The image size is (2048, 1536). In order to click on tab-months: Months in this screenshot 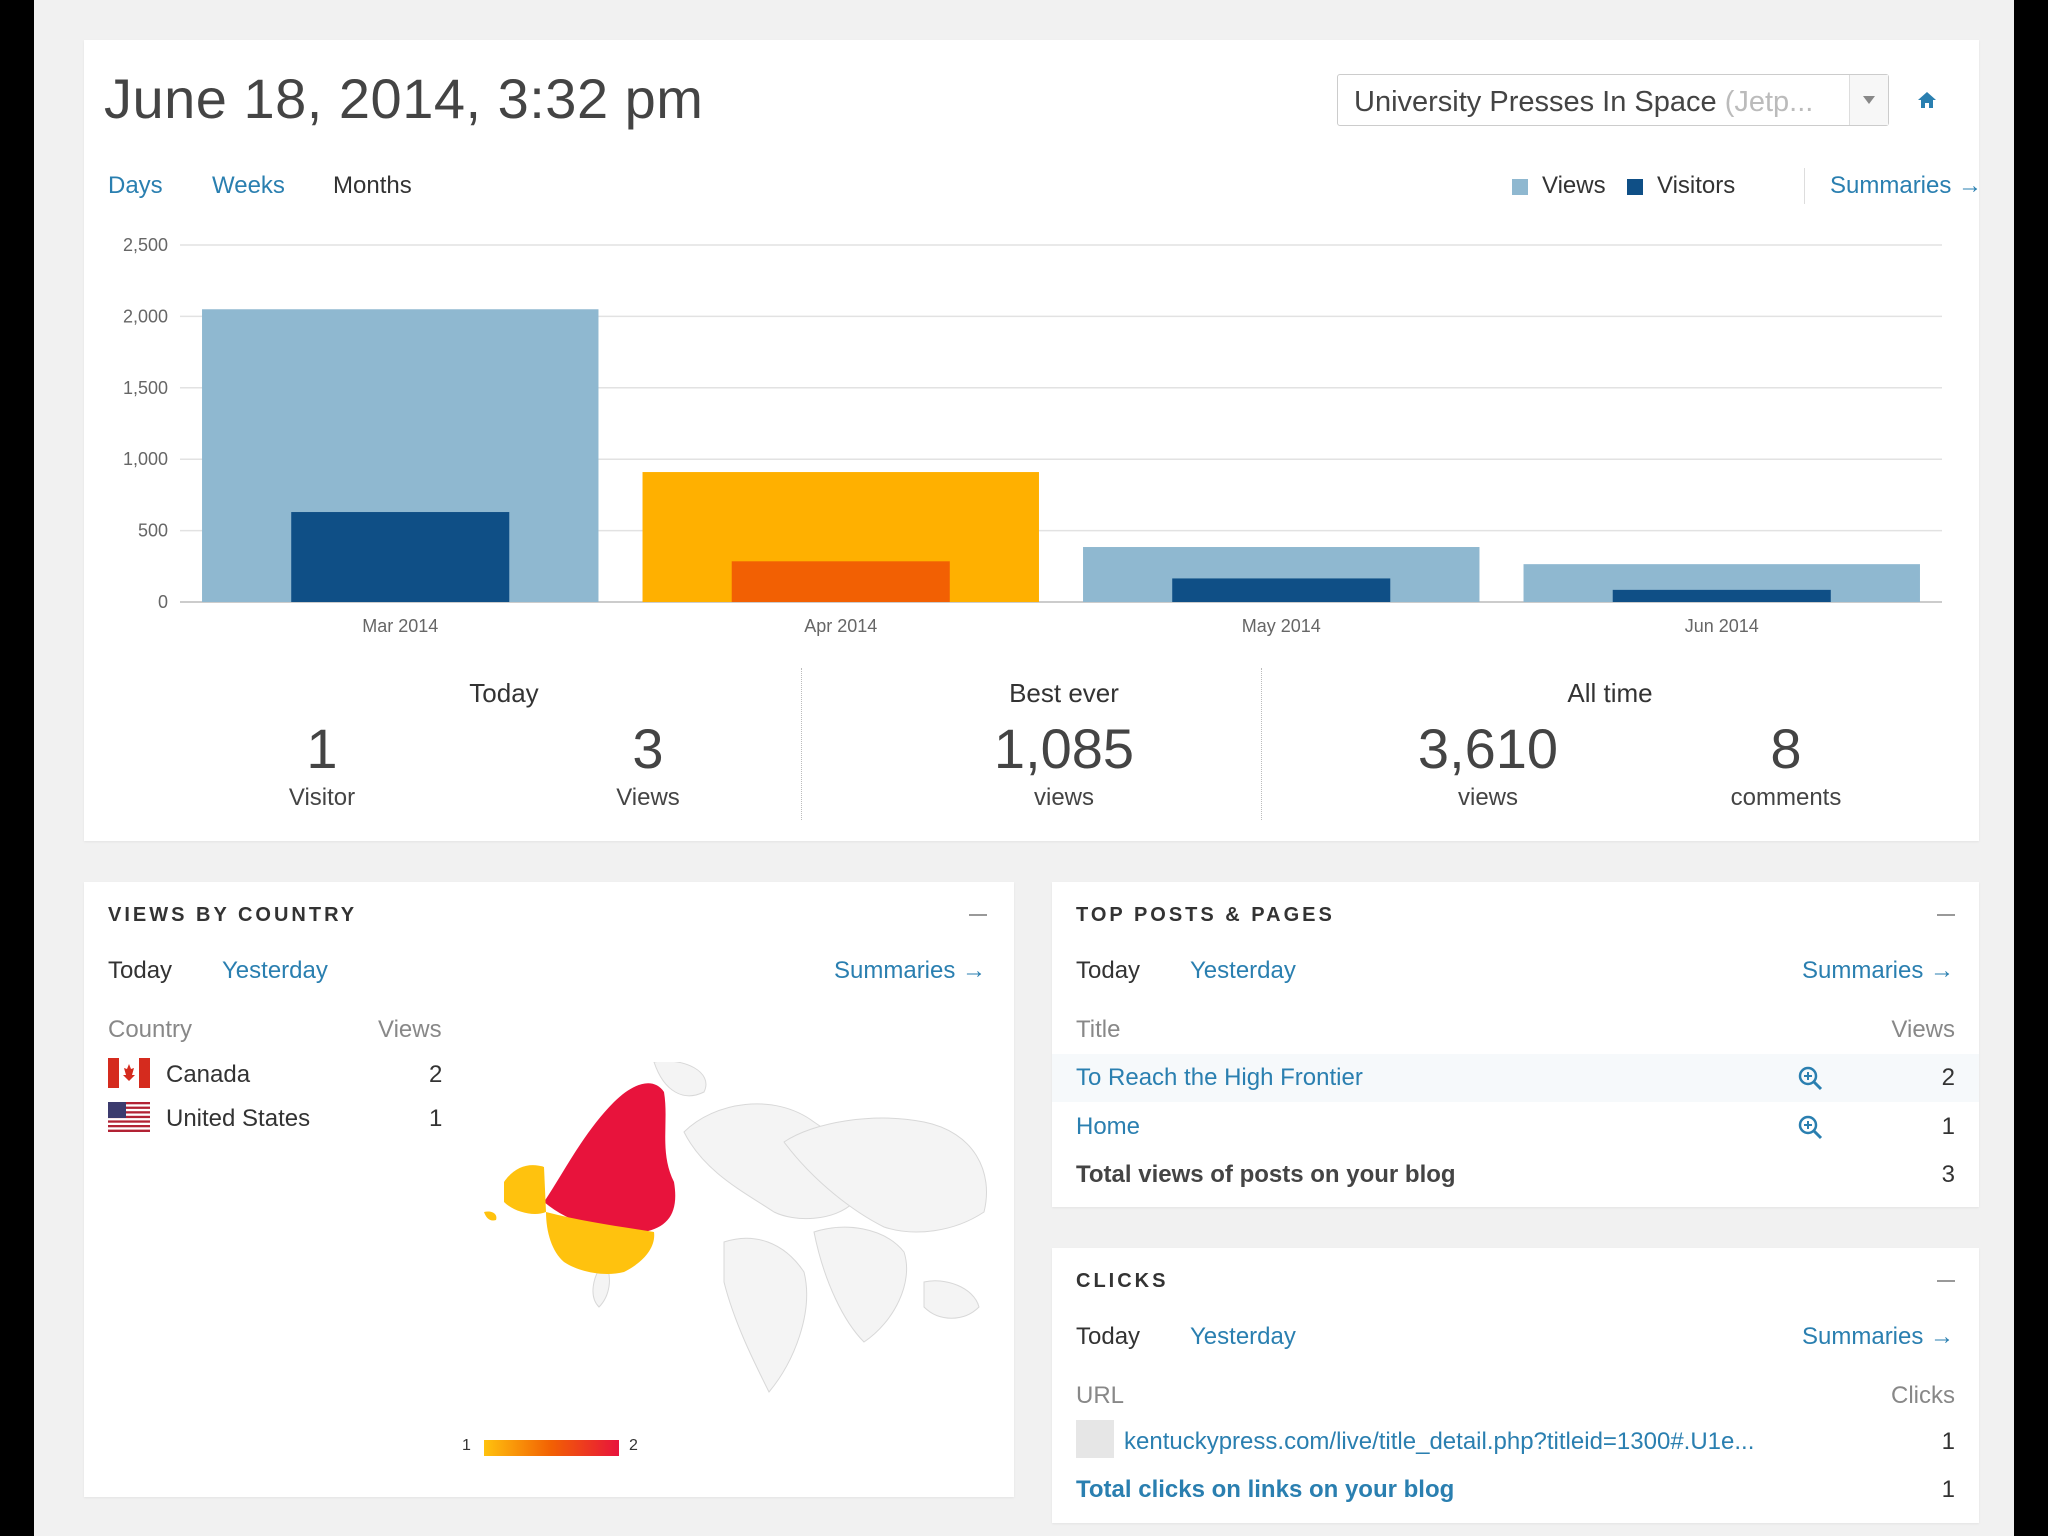, I will do `click(372, 185)`.